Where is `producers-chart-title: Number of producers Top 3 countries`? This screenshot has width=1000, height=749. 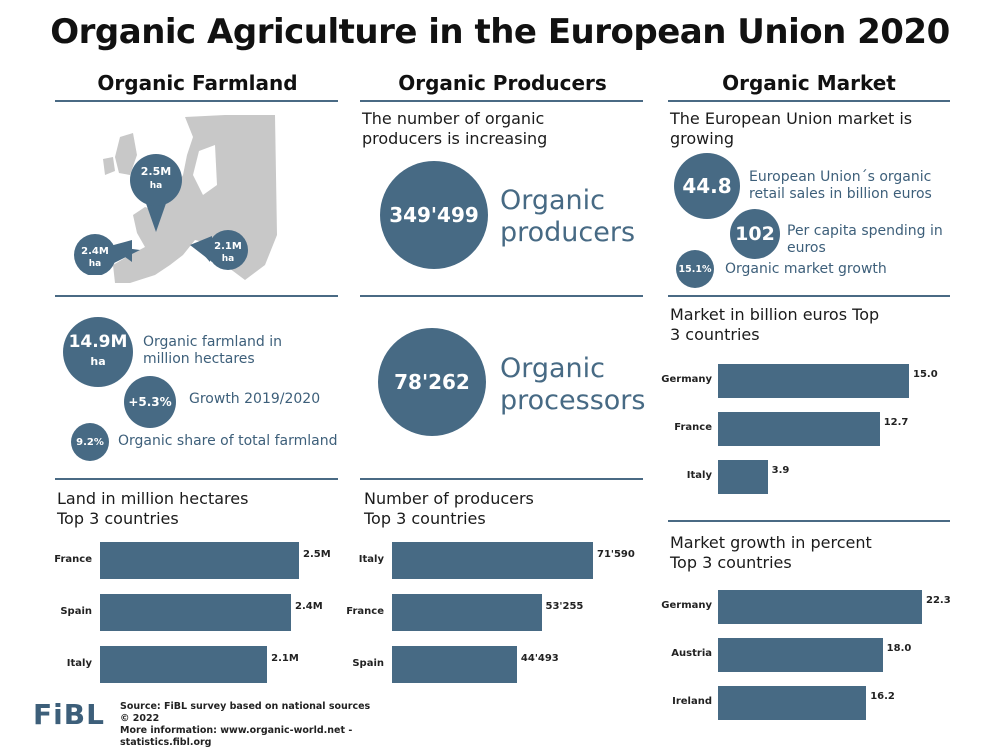 producers-chart-title: Number of producers Top 3 countries is located at coordinates (449, 508).